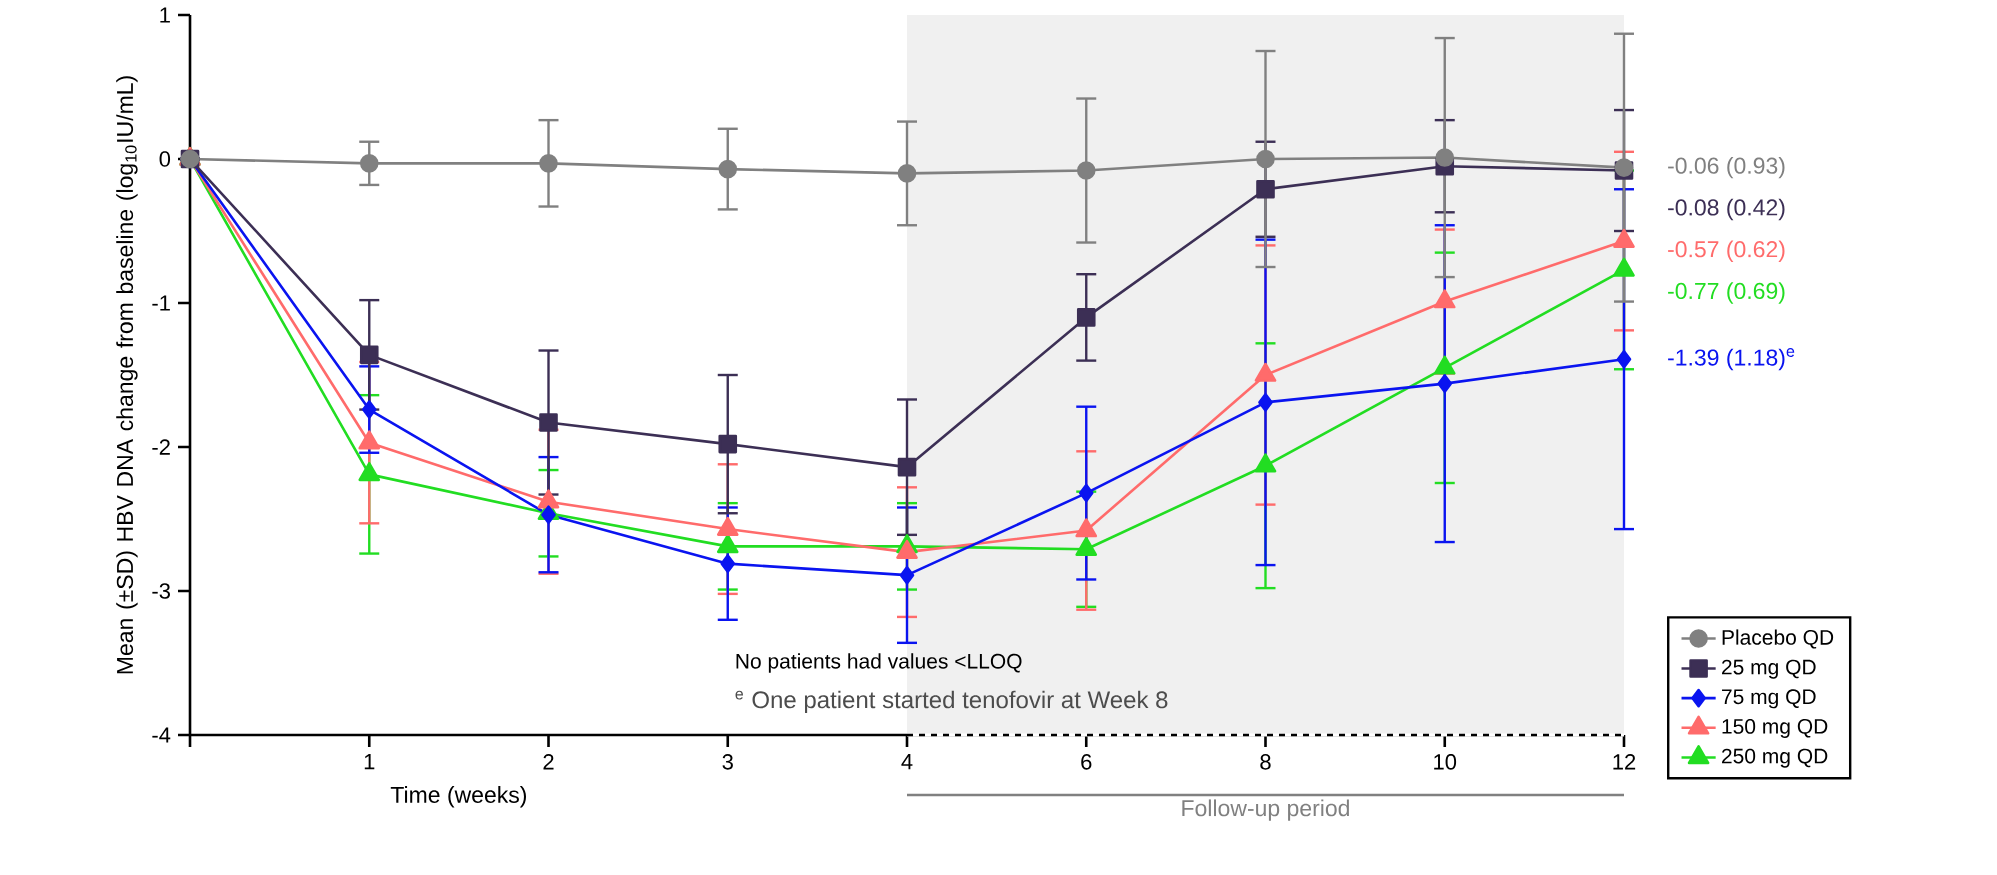  Describe the element at coordinates (161, 303) in the screenshot. I see `y-tick-label: -1` at that location.